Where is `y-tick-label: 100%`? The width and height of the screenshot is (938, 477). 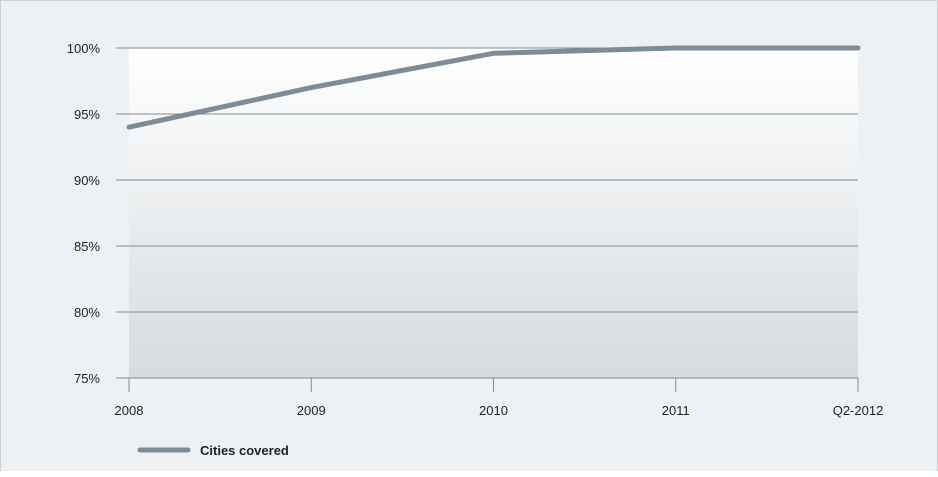
y-tick-label: 100% is located at coordinates (84, 48).